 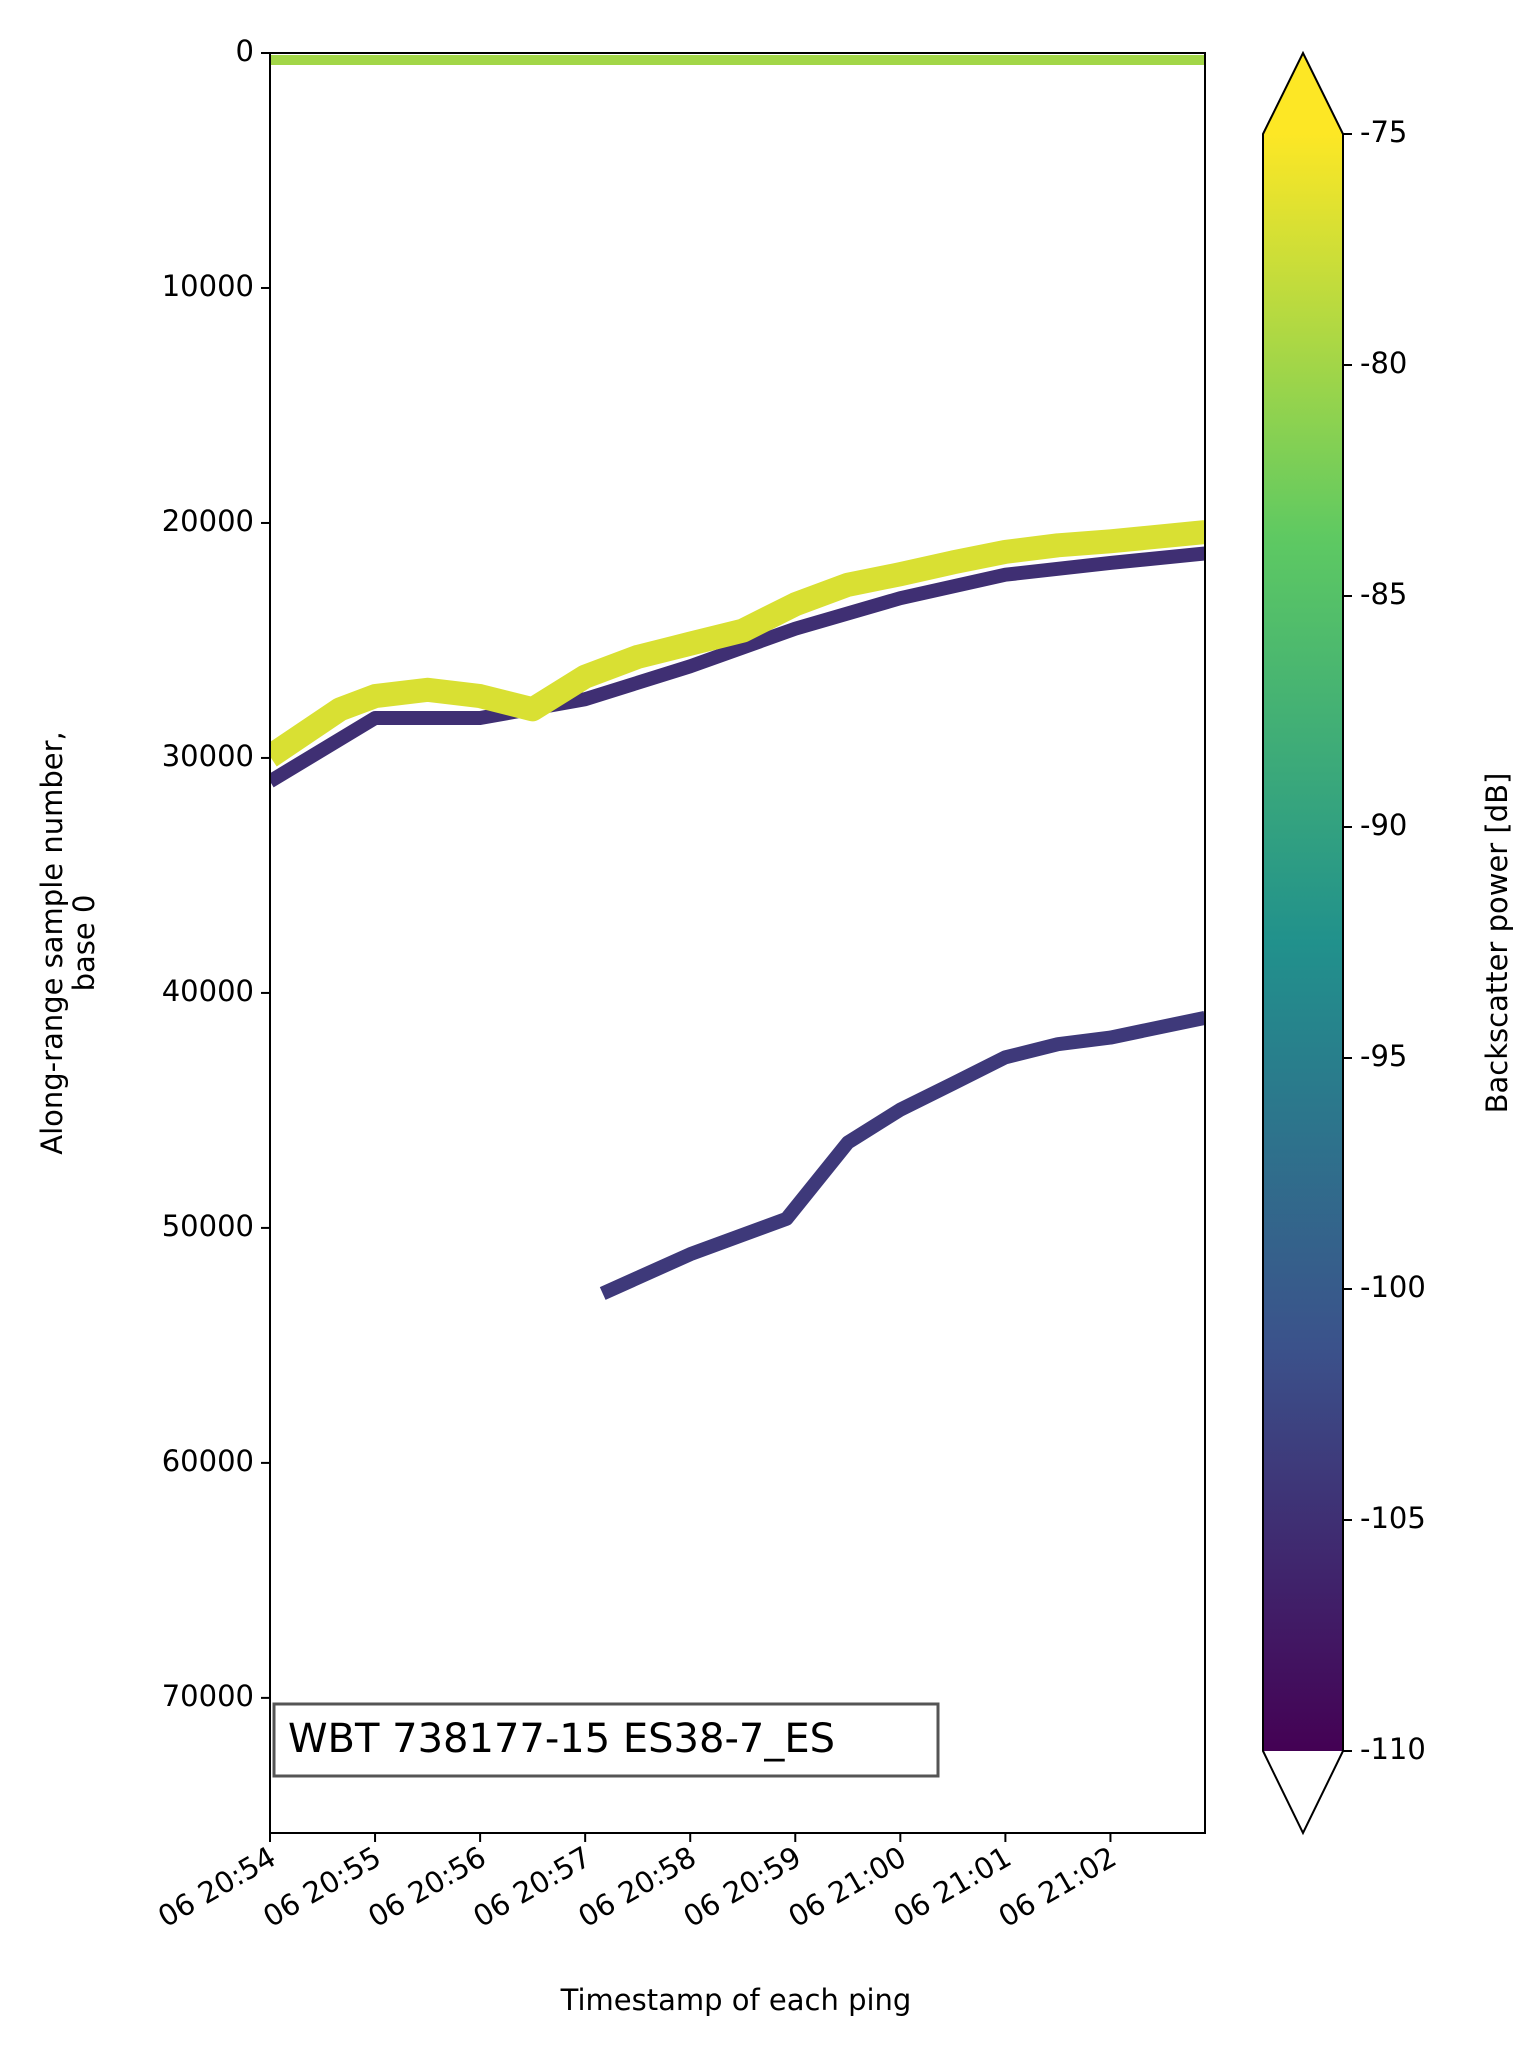 I want to click on annotation: WBT 738177-15 ES38-7_ES, so click(x=561, y=1739).